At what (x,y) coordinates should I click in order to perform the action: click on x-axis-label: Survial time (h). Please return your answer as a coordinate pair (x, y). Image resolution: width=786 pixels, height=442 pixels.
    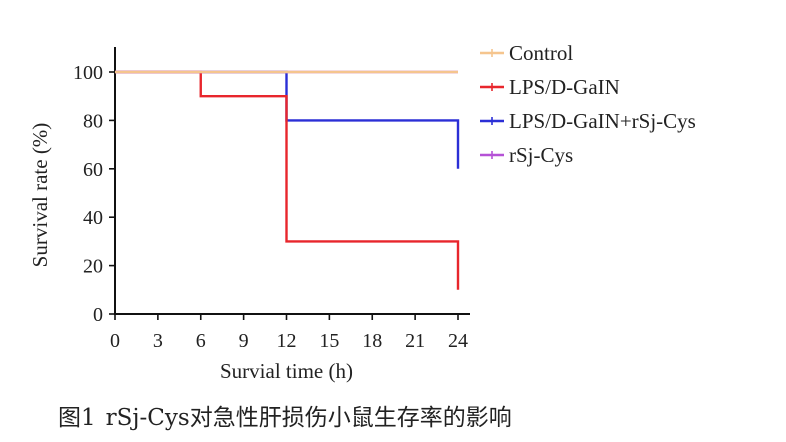
    Looking at the image, I should click on (286, 371).